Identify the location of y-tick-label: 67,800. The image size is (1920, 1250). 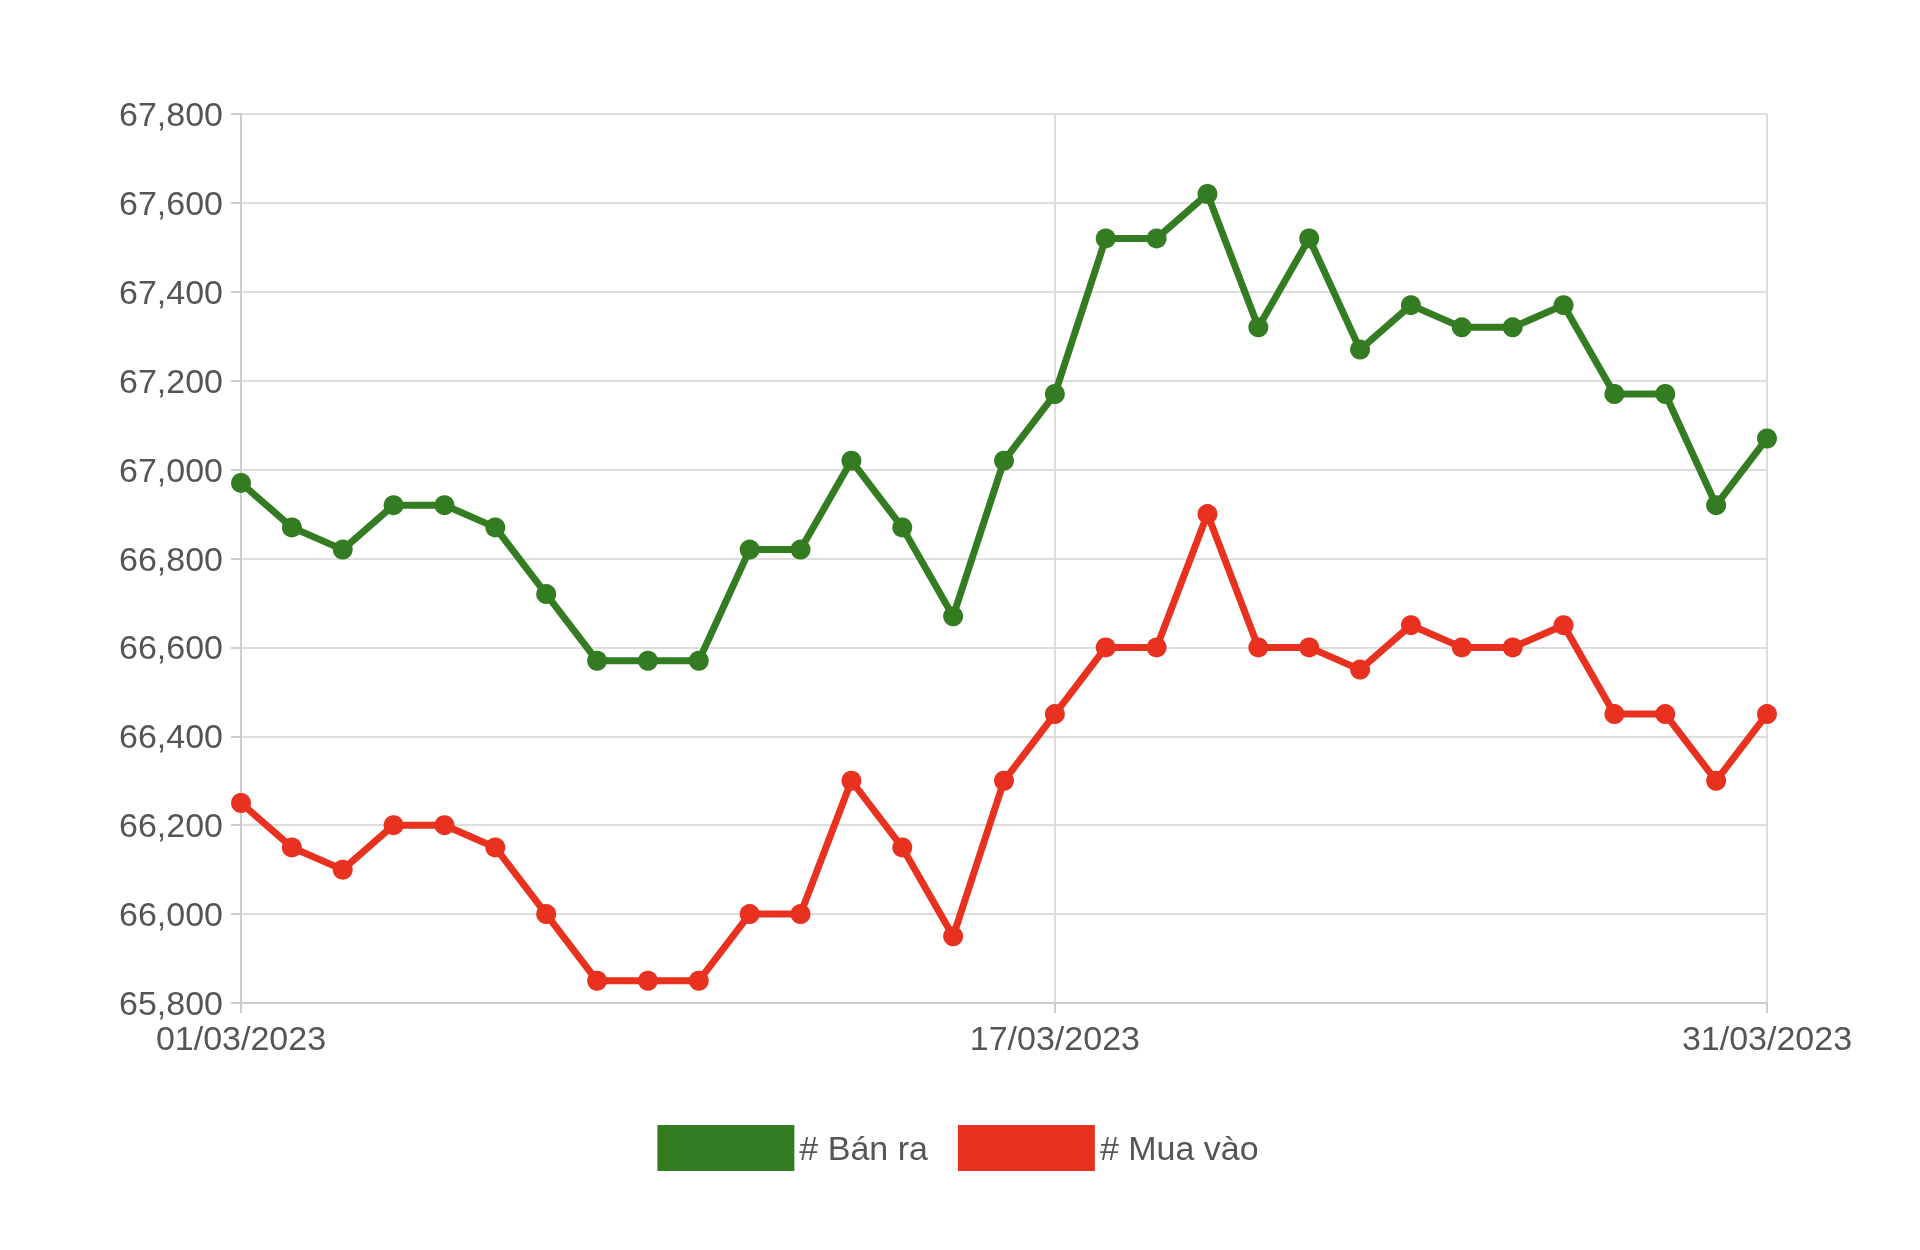
(171, 114).